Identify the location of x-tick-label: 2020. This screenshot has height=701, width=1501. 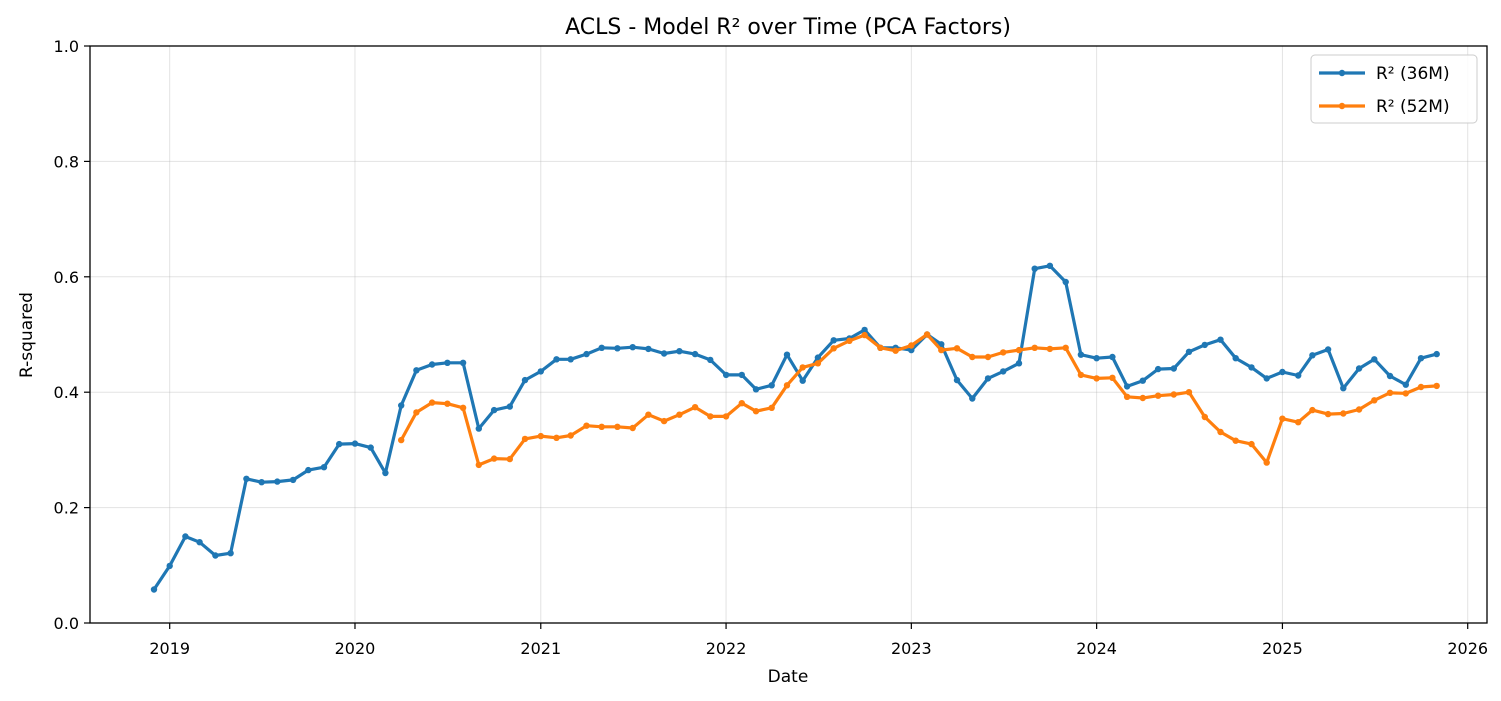
(355, 648).